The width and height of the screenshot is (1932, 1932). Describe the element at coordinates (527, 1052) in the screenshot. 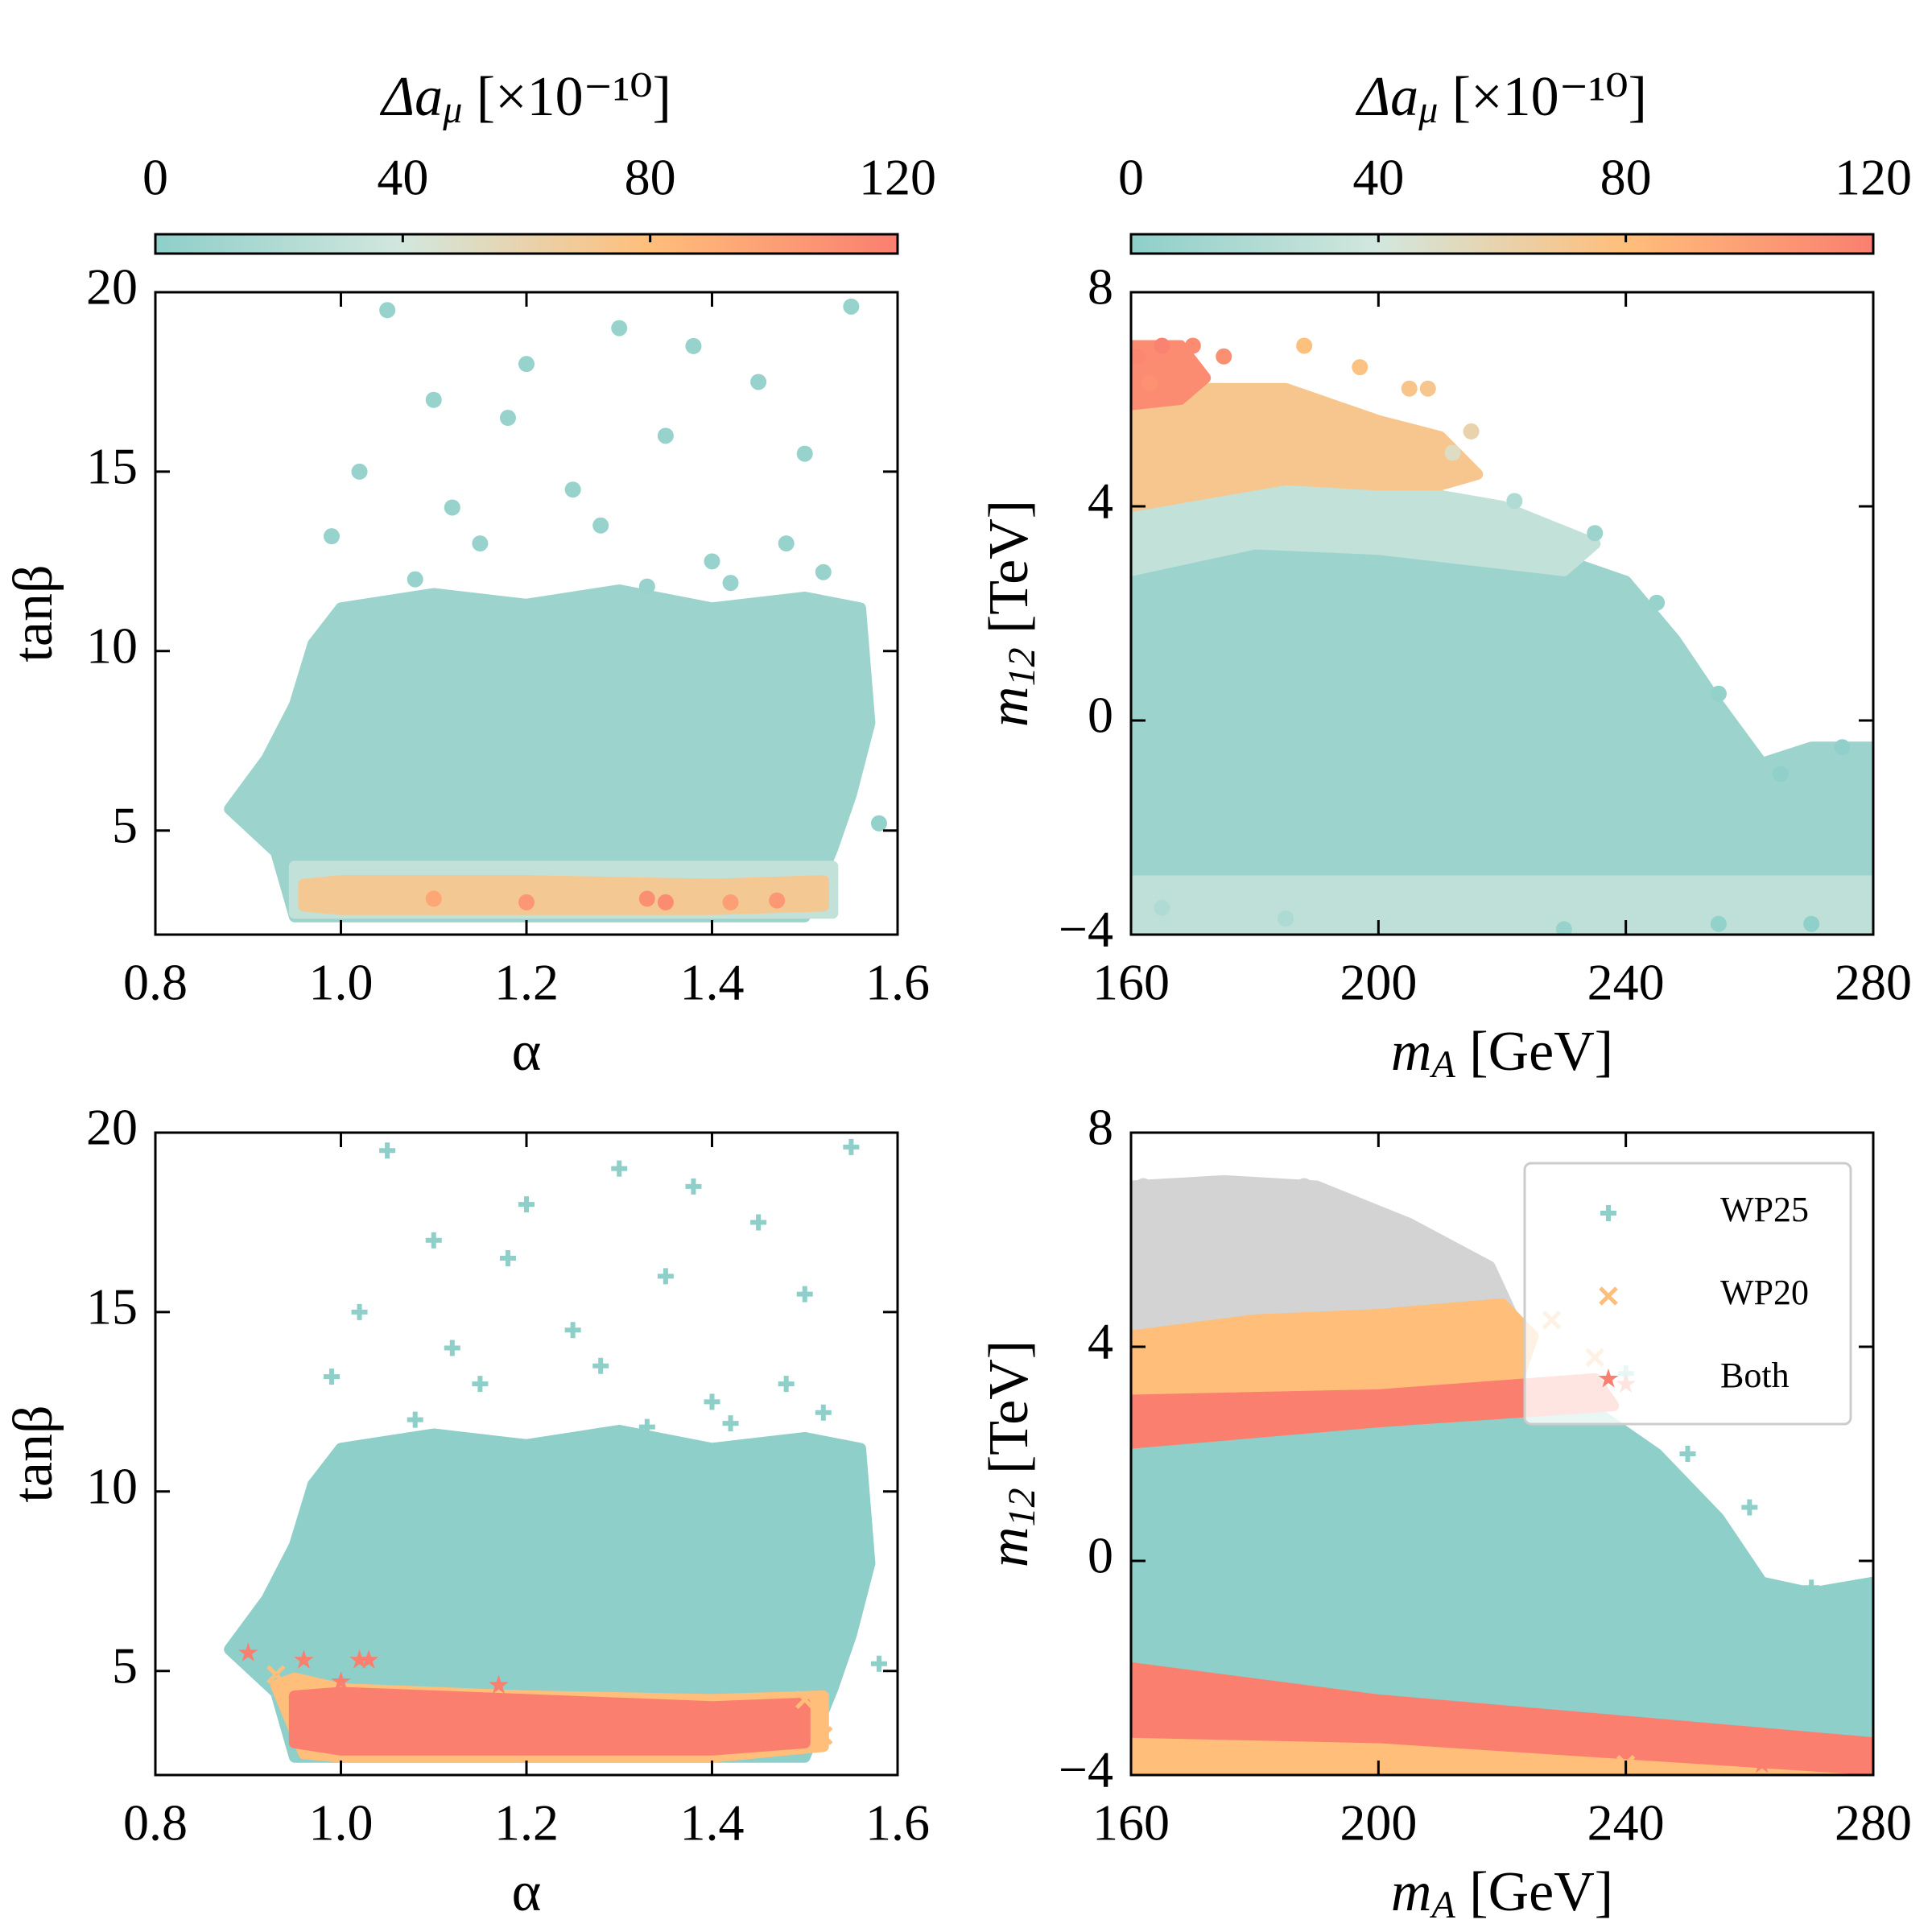

I see `axis-label: α` at that location.